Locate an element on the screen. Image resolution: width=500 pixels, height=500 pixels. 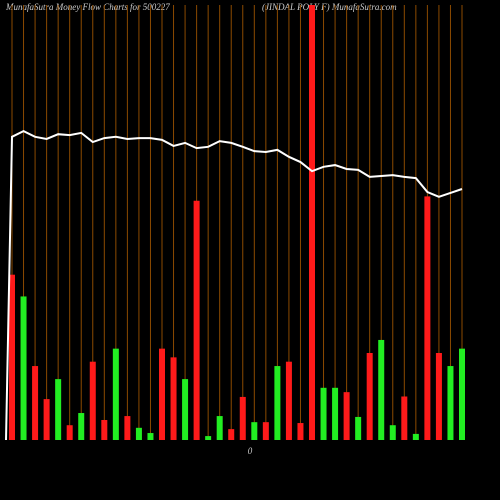
chart-subtitle: (JINDAL POLY F) MunafaSutra.com is located at coordinates (329, 7).